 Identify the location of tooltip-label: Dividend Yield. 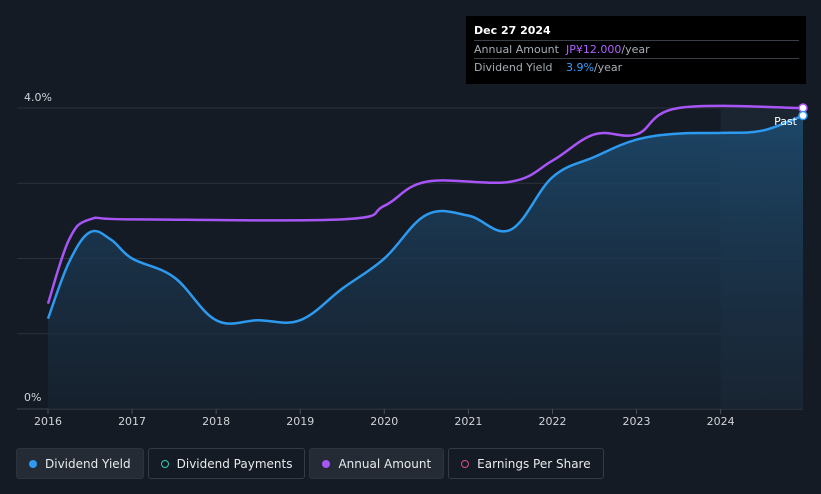
(513, 67).